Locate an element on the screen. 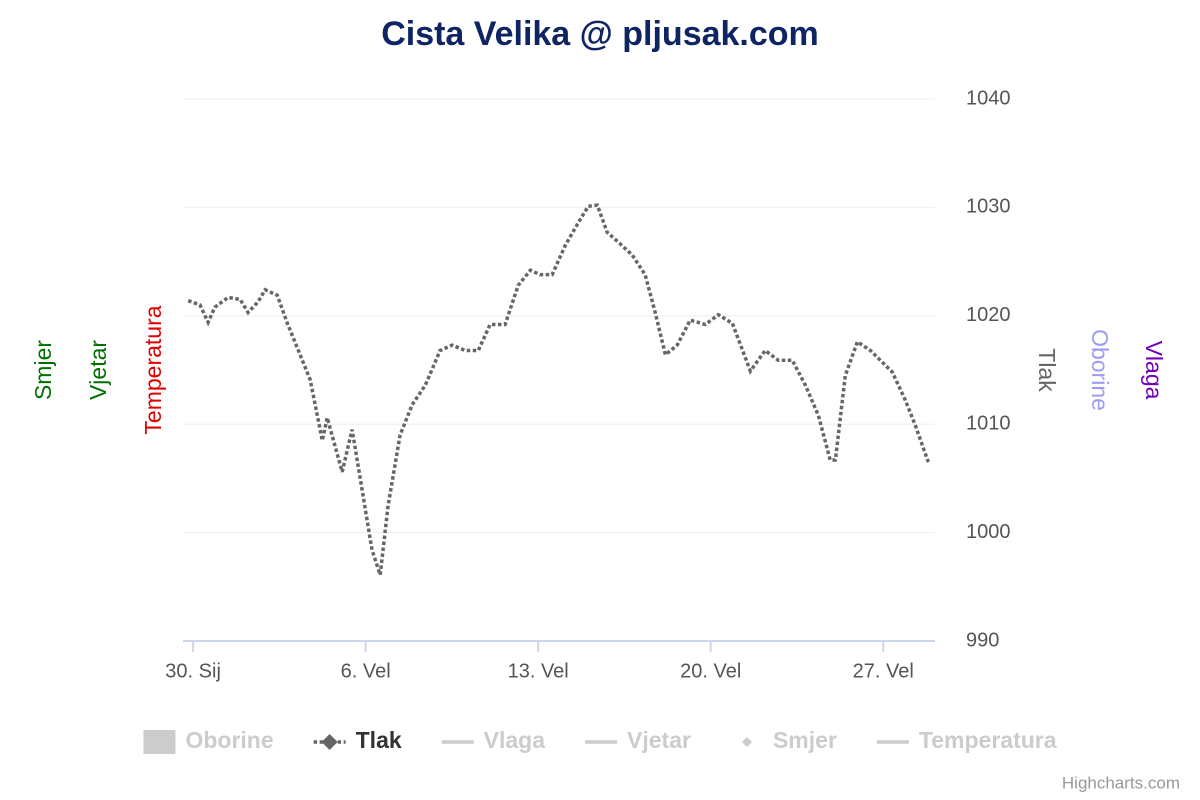 This screenshot has height=800, width=1200. axis-title: Vlaga is located at coordinates (1154, 370).